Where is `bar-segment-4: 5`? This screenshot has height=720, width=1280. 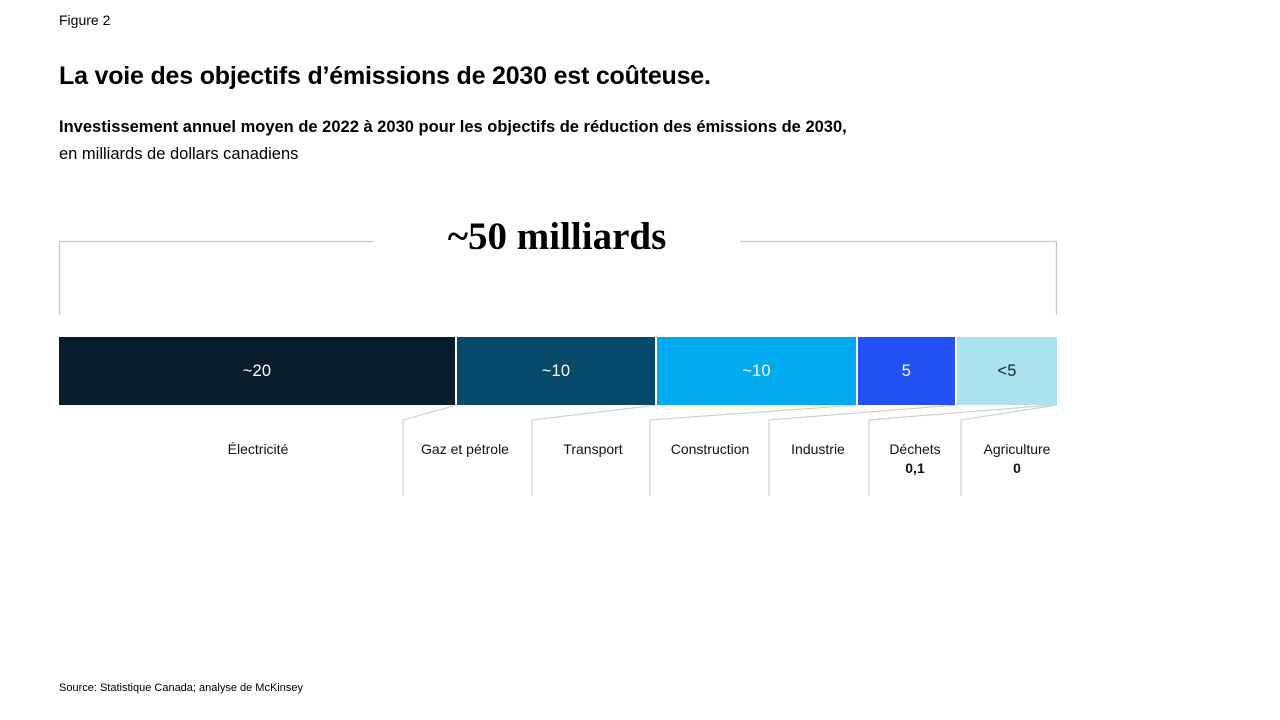 bar-segment-4: 5 is located at coordinates (906, 371).